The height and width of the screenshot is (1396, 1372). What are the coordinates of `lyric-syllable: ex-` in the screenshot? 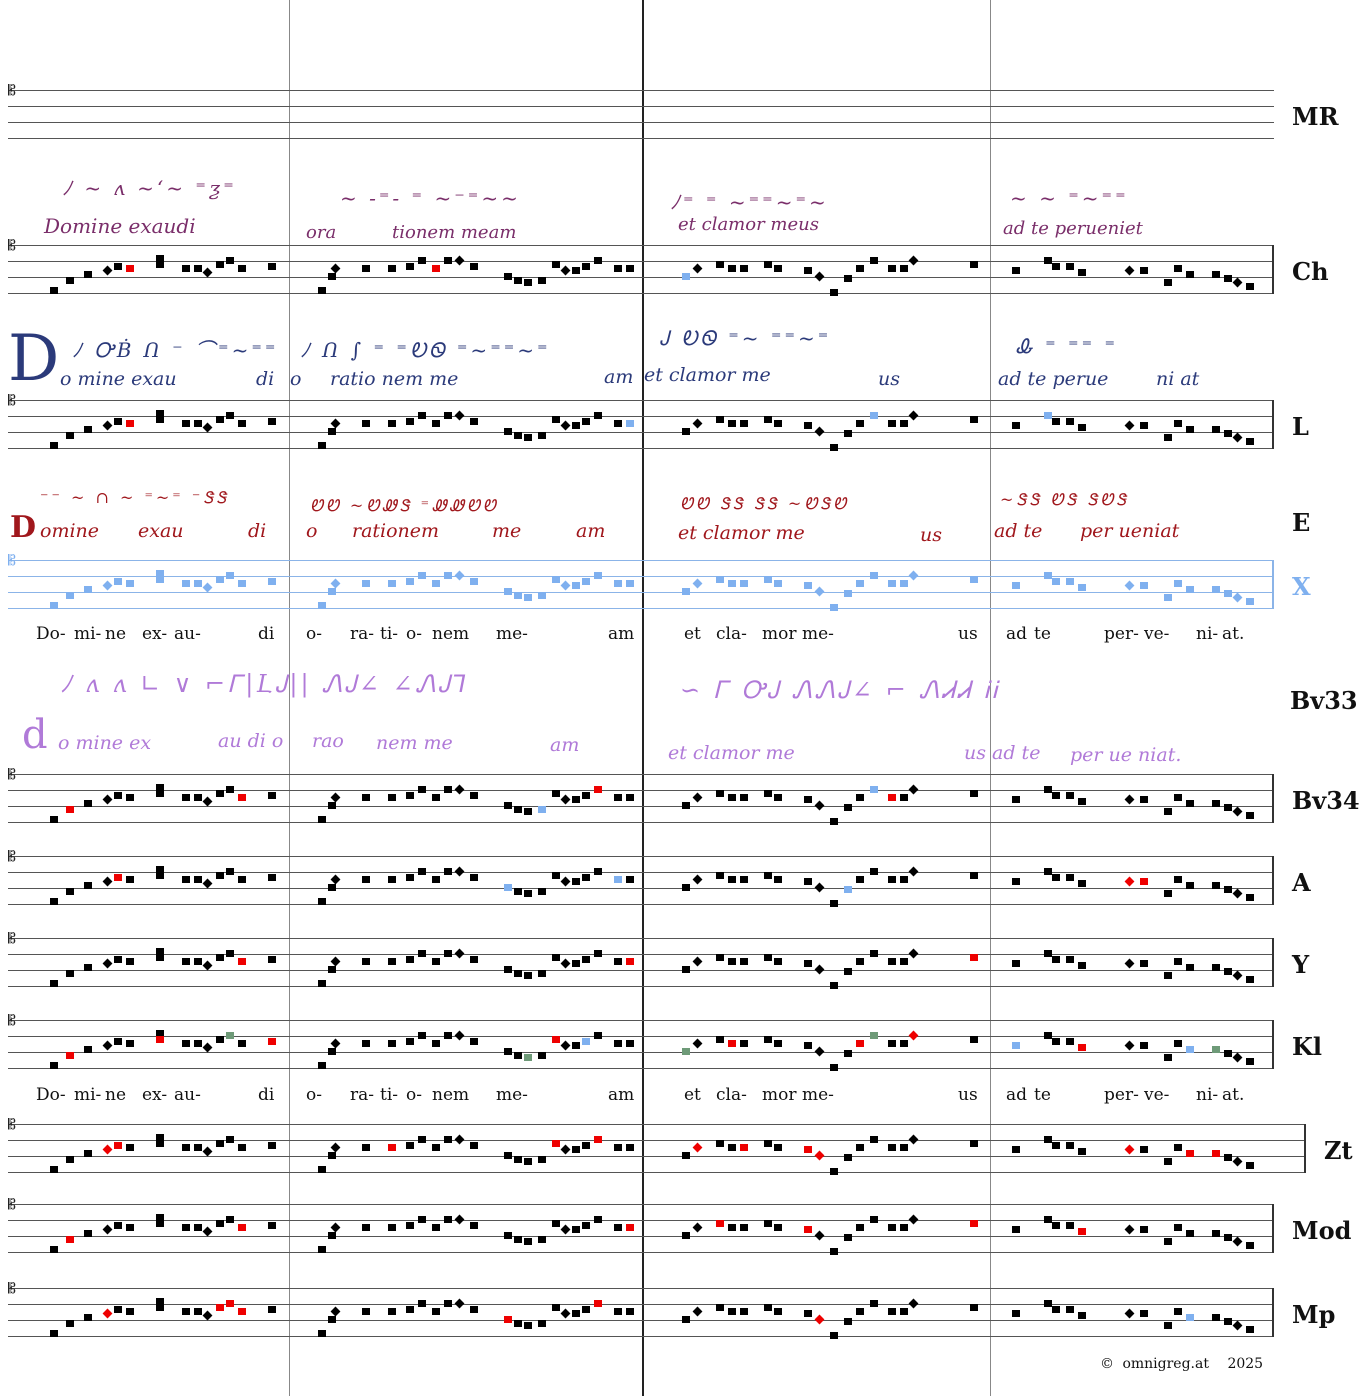 It's located at (155, 634).